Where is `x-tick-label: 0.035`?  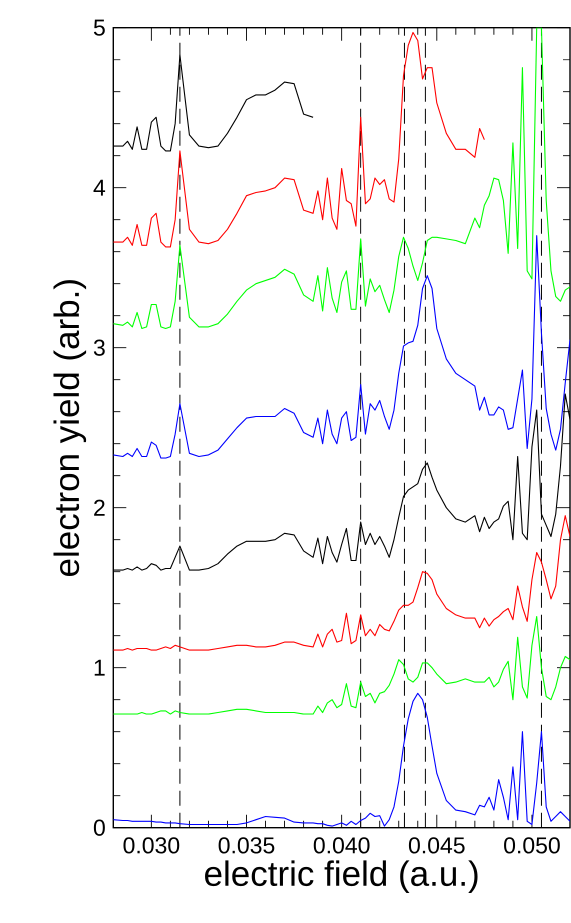
x-tick-label: 0.035 is located at coordinates (246, 845).